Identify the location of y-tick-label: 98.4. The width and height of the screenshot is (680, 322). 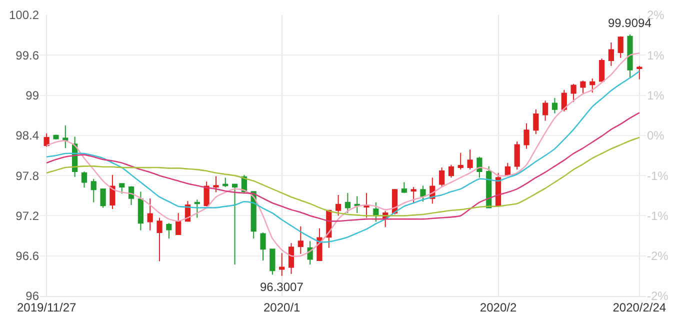
(28, 135).